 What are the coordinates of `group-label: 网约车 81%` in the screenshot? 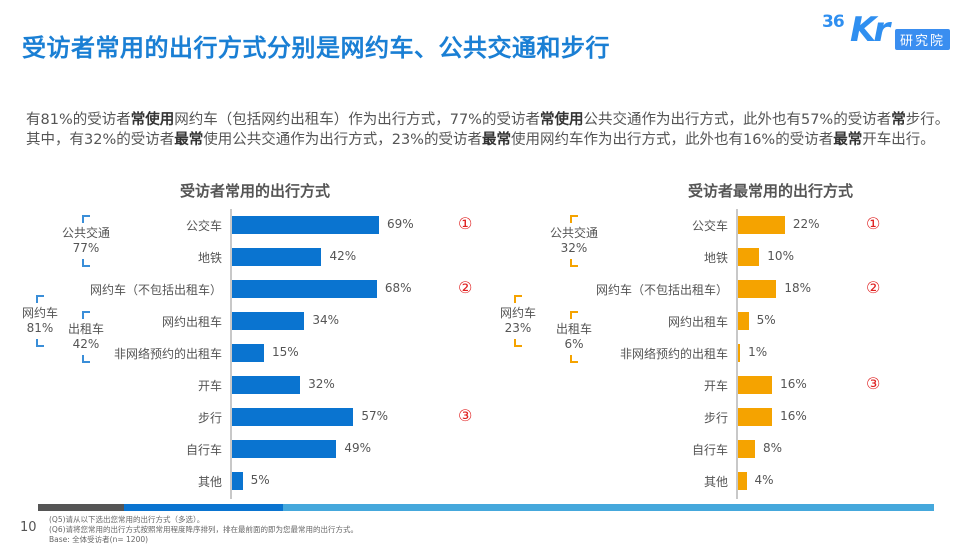 It's located at (40, 321).